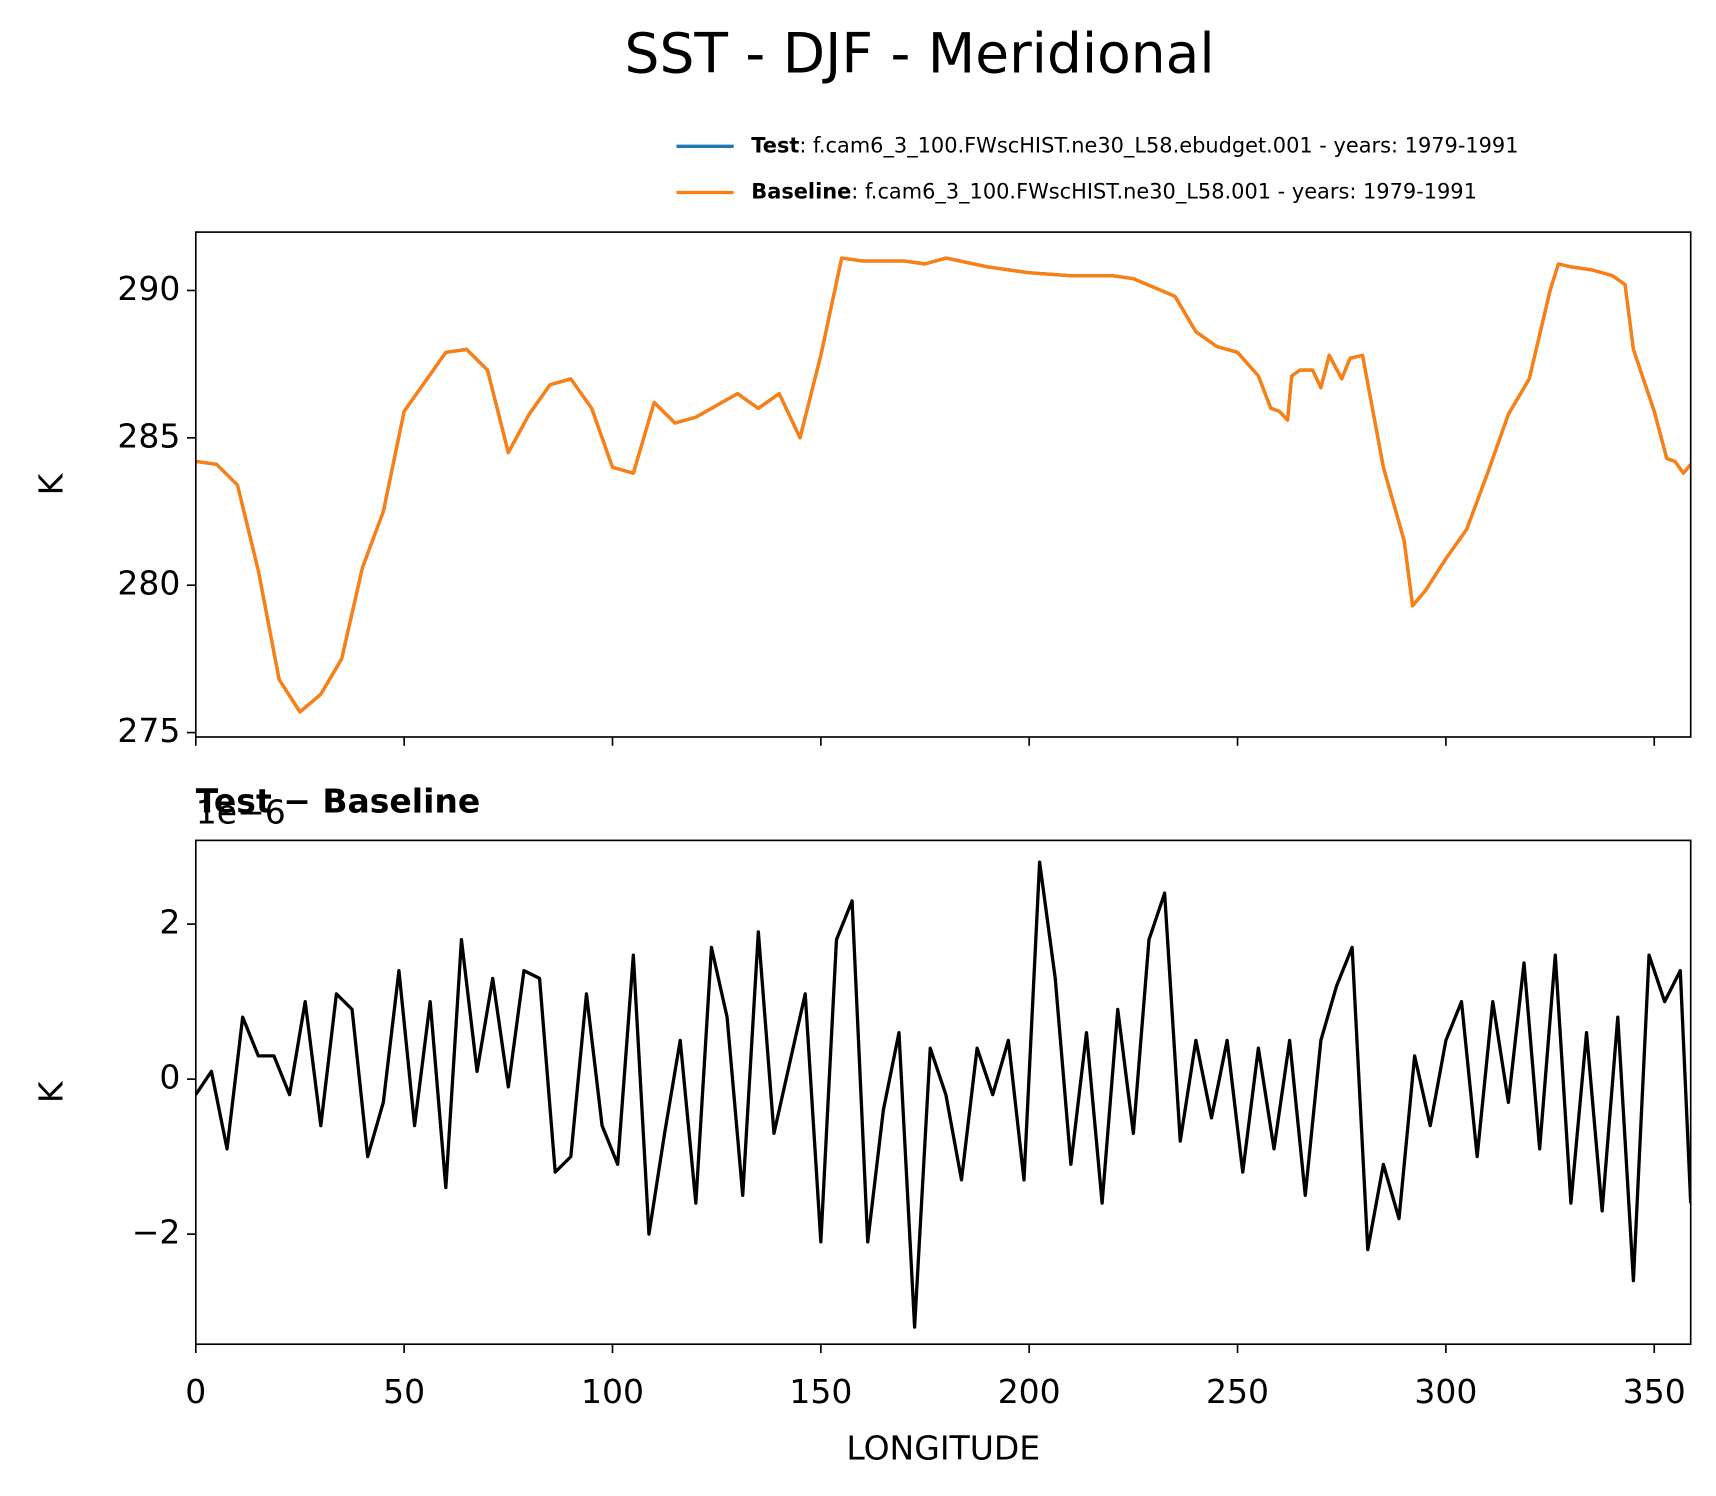  What do you see at coordinates (943, 1447) in the screenshot?
I see `x-axis-label: LONGITUDE` at bounding box center [943, 1447].